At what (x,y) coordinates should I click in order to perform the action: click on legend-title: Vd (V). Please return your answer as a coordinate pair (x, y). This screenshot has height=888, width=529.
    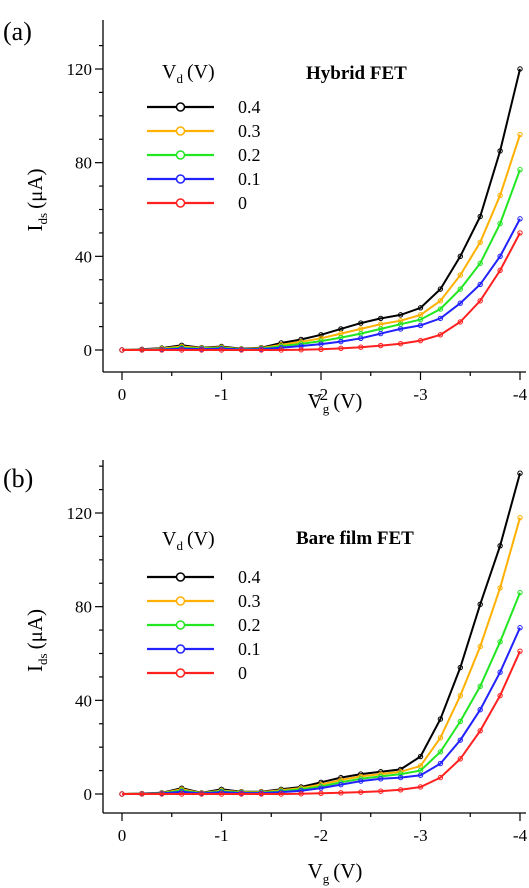
    Looking at the image, I should click on (188, 73).